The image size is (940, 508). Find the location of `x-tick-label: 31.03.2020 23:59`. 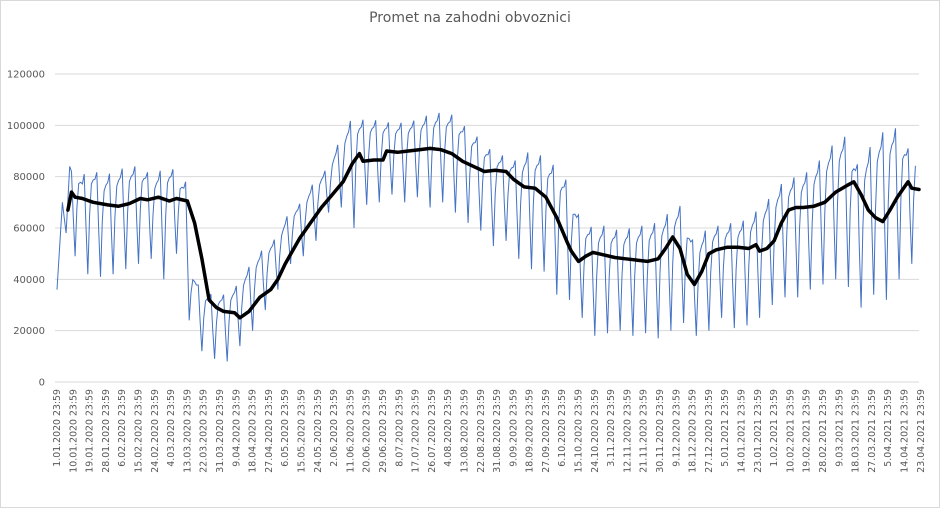

x-tick-label: 31.03.2020 23:59 is located at coordinates (220, 431).